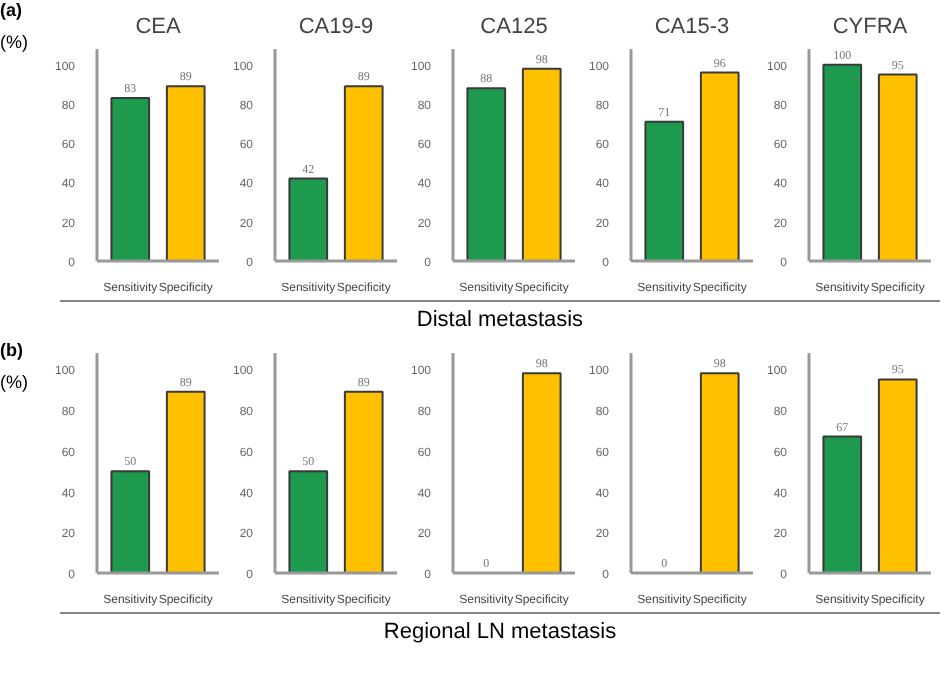 This screenshot has height=696, width=948. What do you see at coordinates (870, 27) in the screenshot?
I see `chart-title: CYFRA` at bounding box center [870, 27].